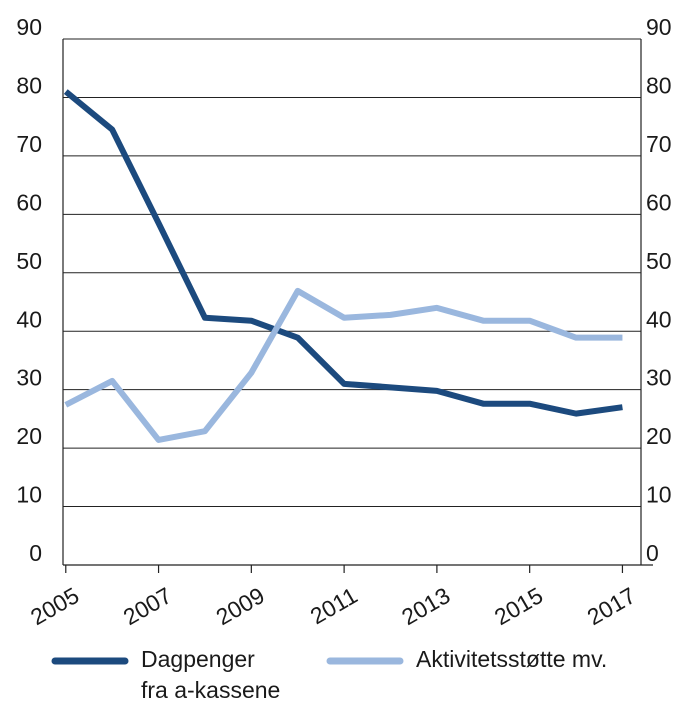  Describe the element at coordinates (210, 674) in the screenshot. I see `legend-label: Dagpenger fra a-kassene` at that location.